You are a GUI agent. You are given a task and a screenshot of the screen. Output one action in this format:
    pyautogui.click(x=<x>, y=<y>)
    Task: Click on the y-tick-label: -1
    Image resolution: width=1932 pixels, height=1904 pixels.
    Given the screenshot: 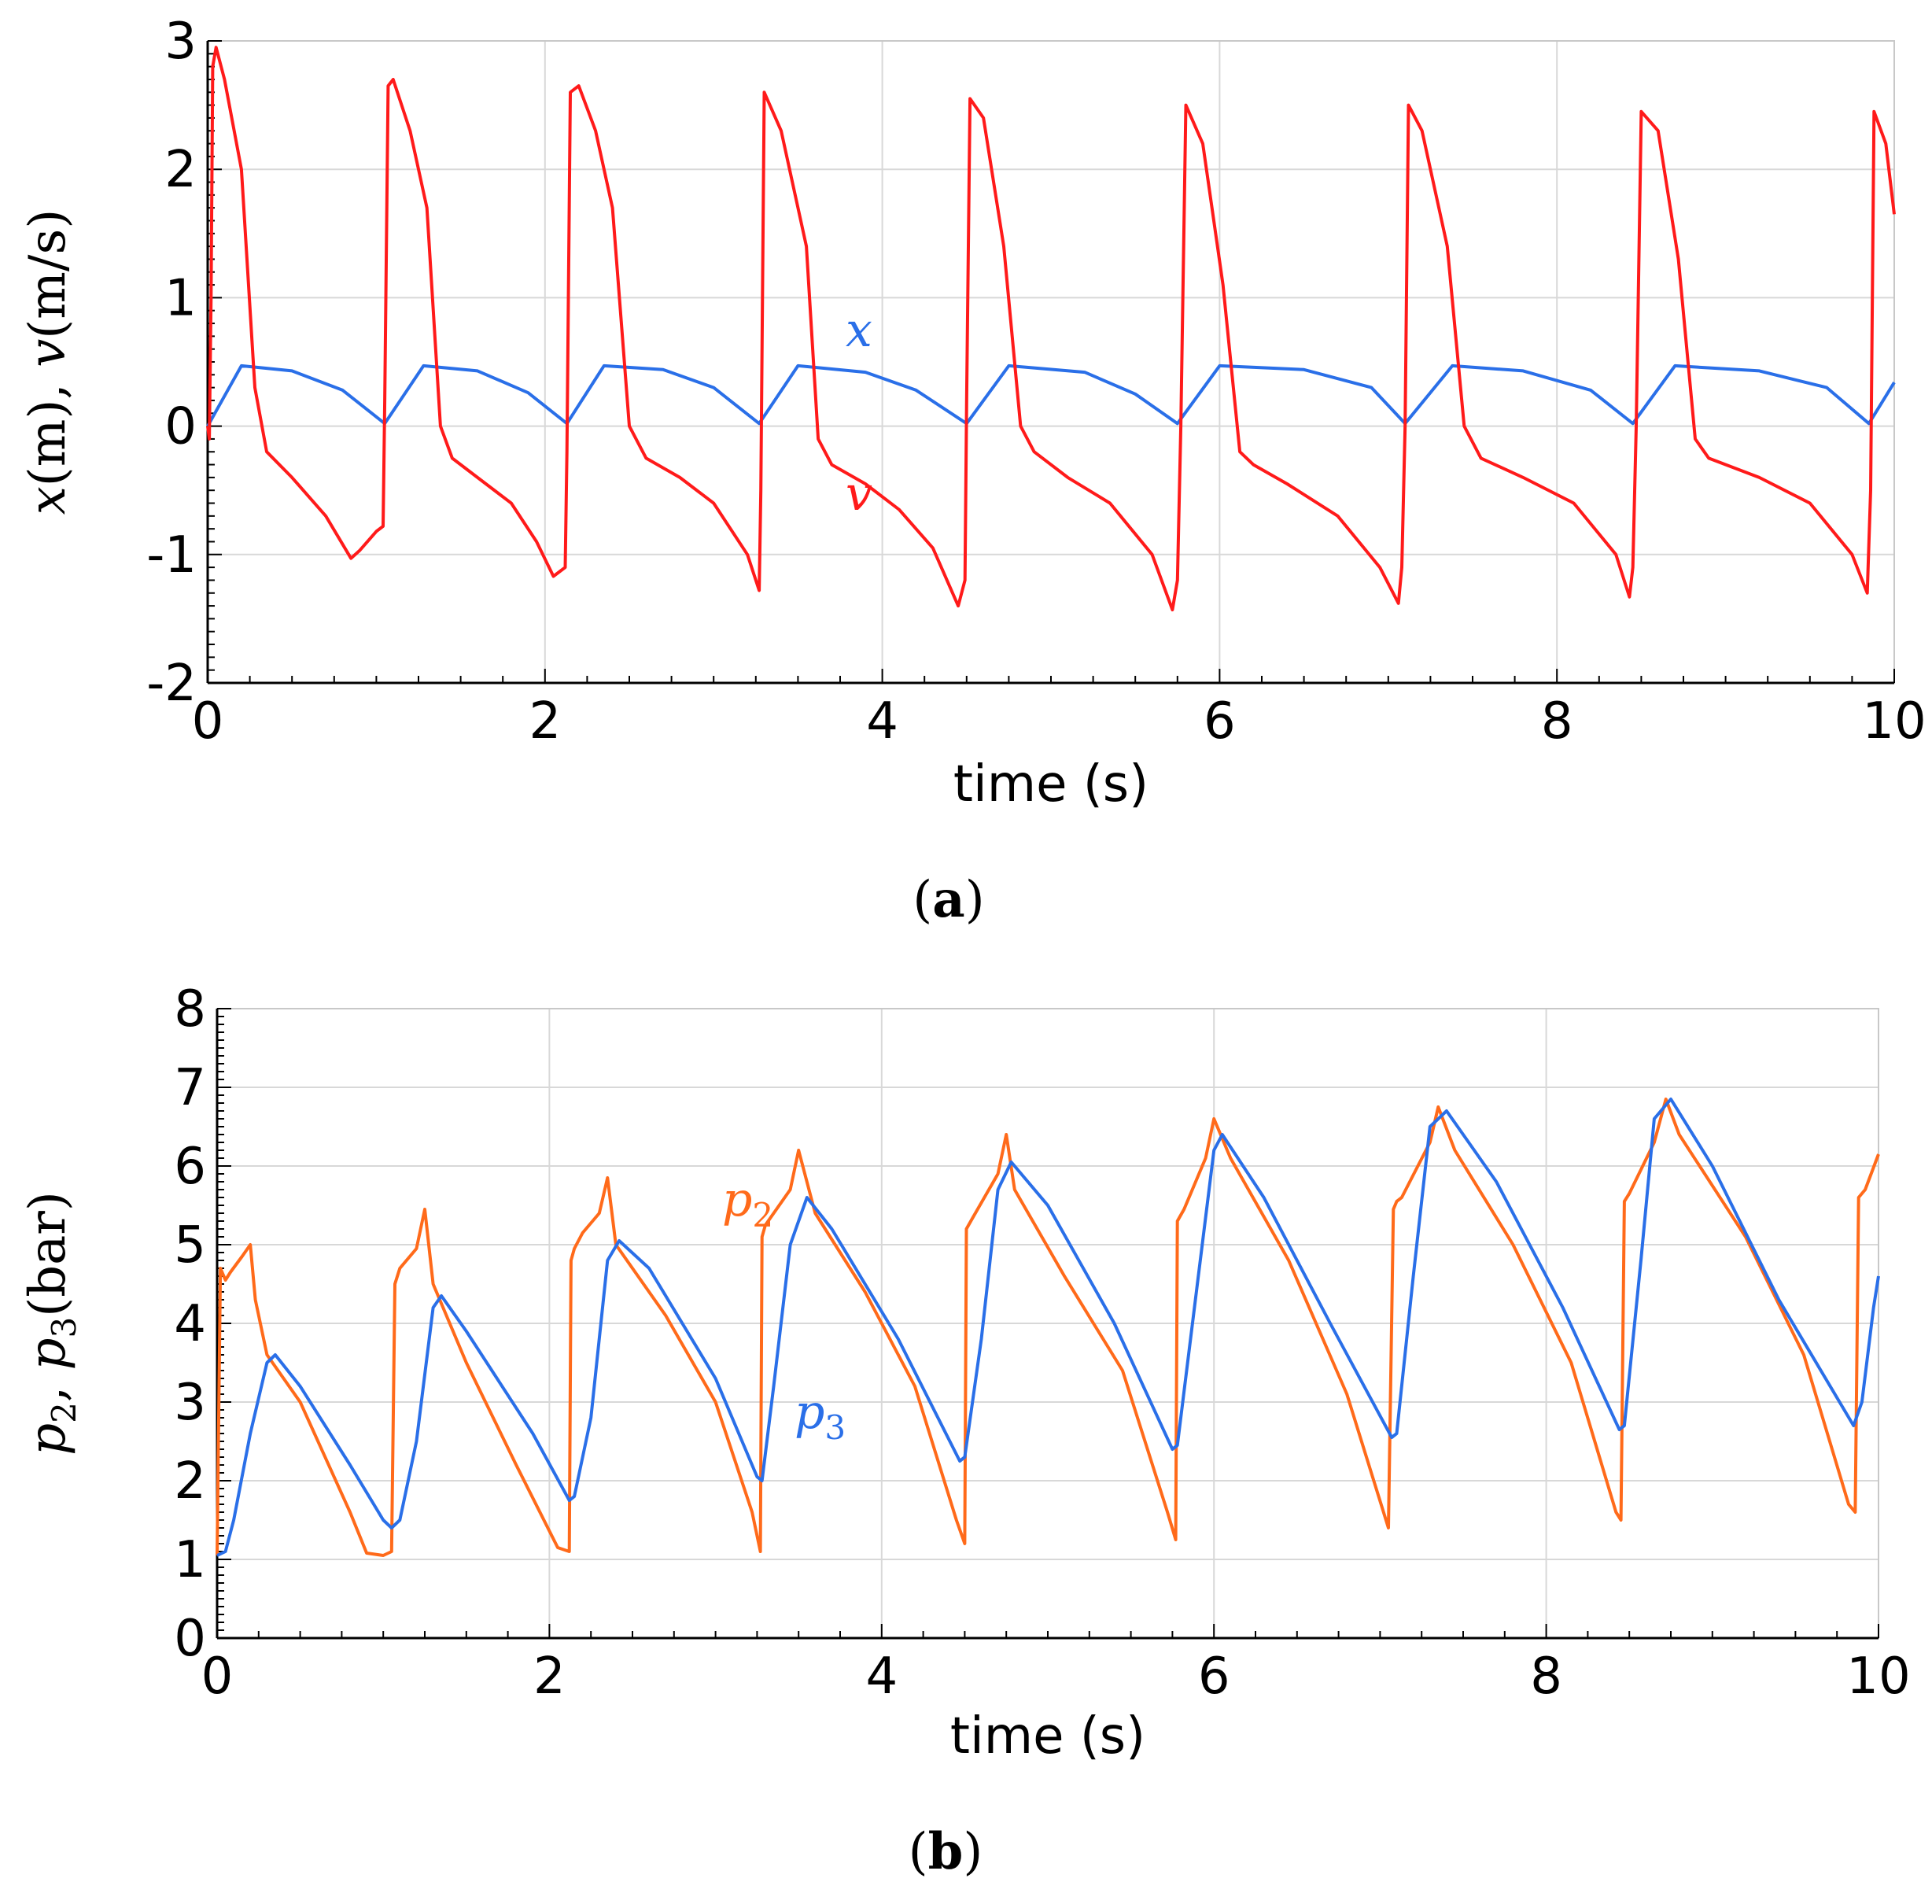 What is the action you would take?
    pyautogui.click(x=171, y=555)
    